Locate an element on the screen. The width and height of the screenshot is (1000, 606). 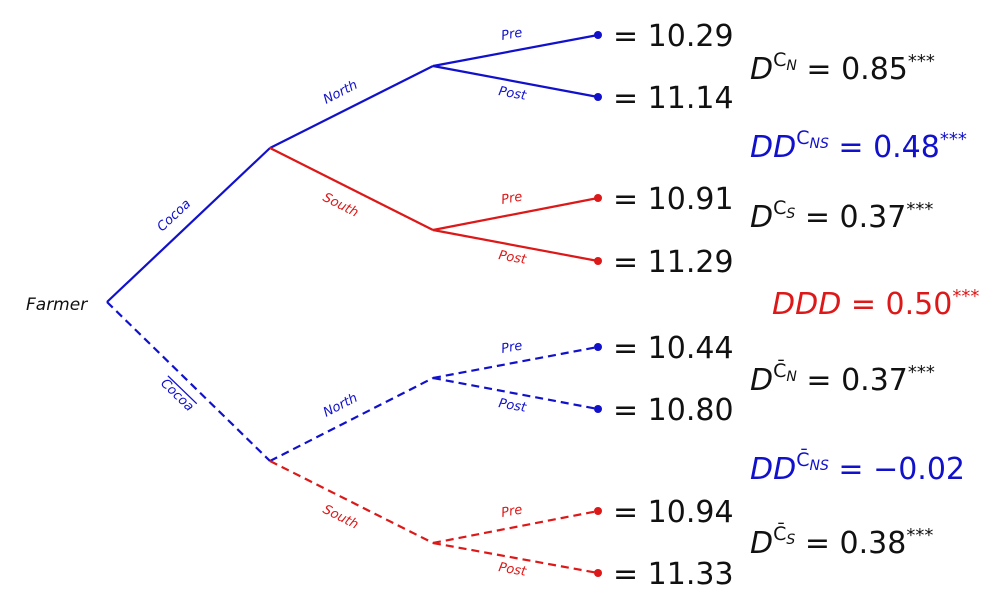
edge-cocoa-south-pre is located at coordinates (515, 214).